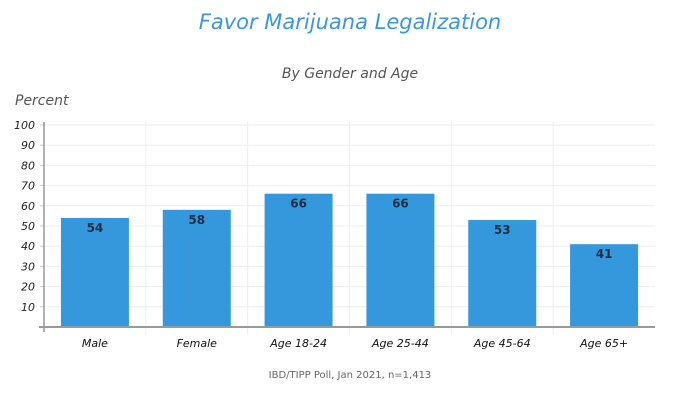  Describe the element at coordinates (95, 343) in the screenshot. I see `x-tick-label: Male` at that location.